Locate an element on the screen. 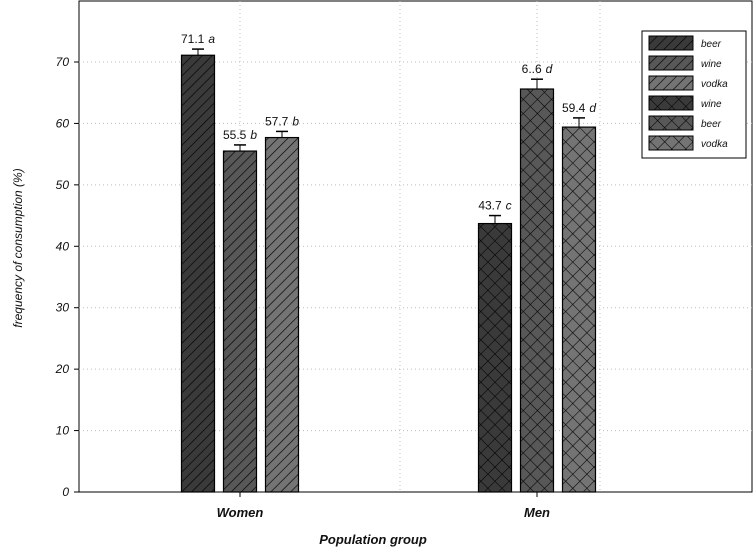  y-axis: 0 10 20 30 40 50 60 70 is located at coordinates (67, 277).